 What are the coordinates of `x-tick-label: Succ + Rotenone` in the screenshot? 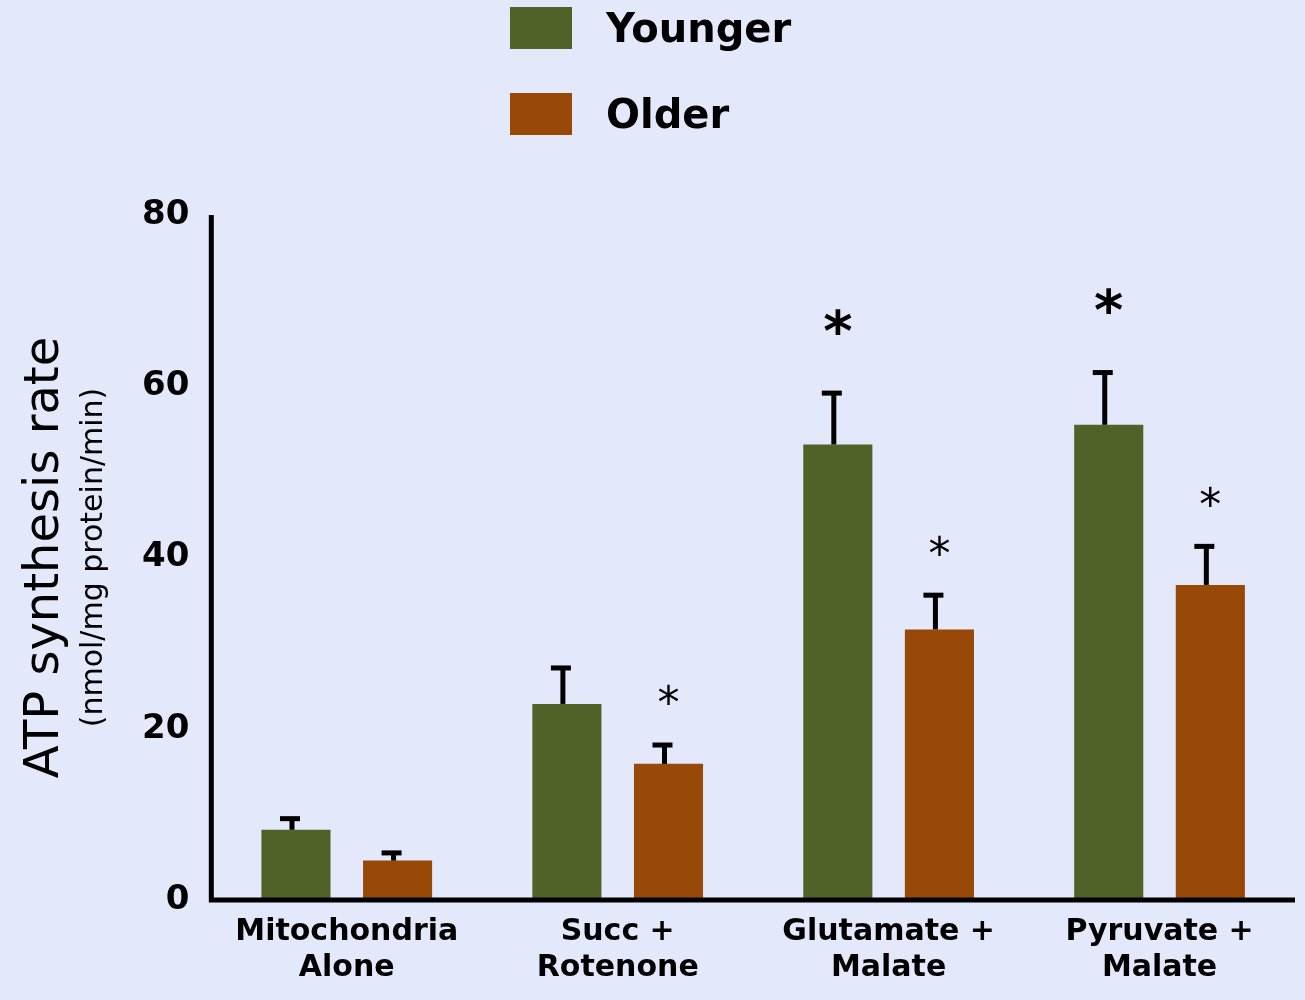 It's located at (617, 947).